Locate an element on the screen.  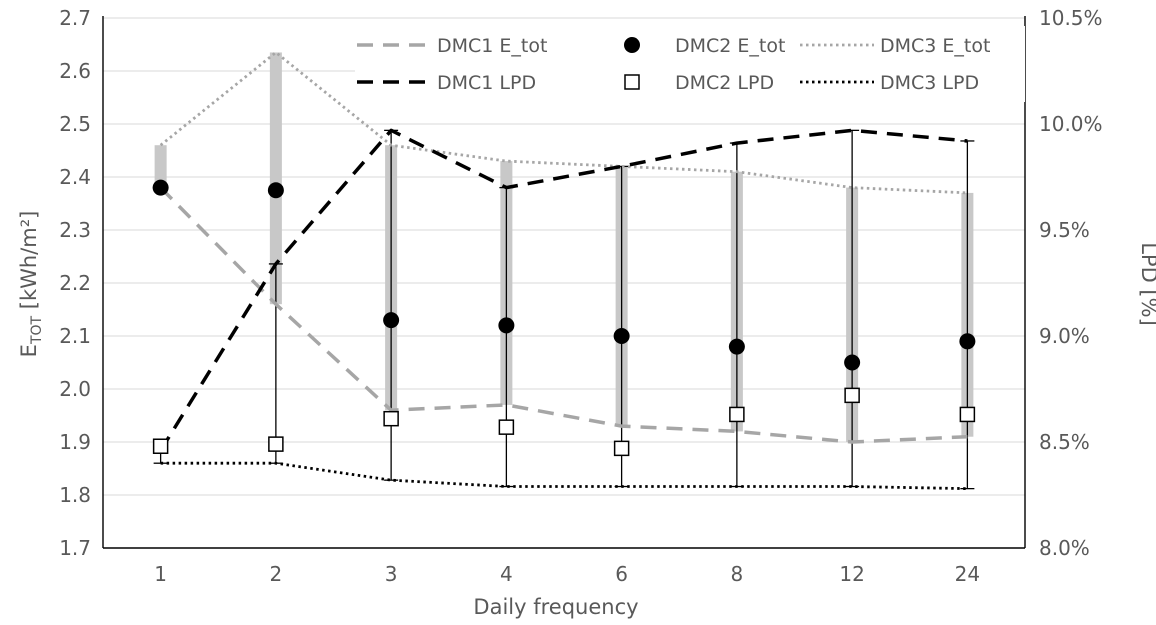
y2-tick-label: 9.5% is located at coordinates (1064, 230).